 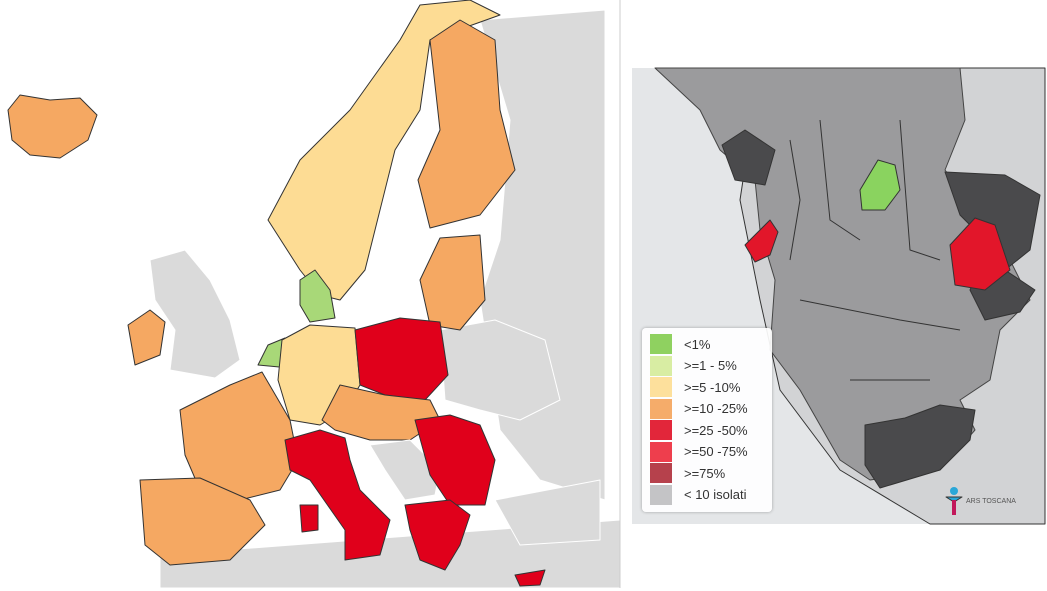 I want to click on province-green, so click(x=880, y=185).